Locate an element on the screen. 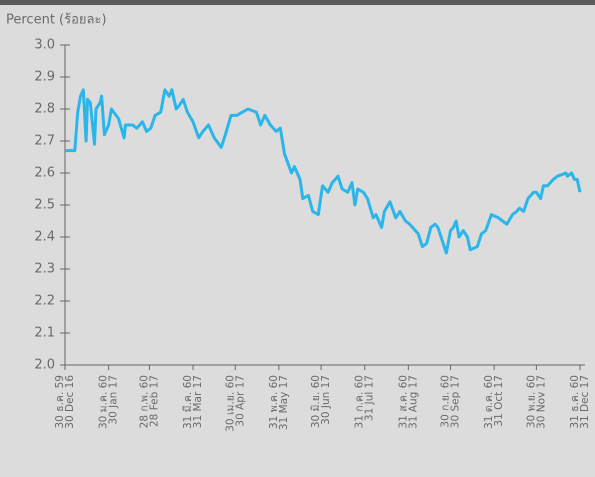 The height and width of the screenshot is (477, 595). y-tick-label: 2.9 is located at coordinates (44, 77).